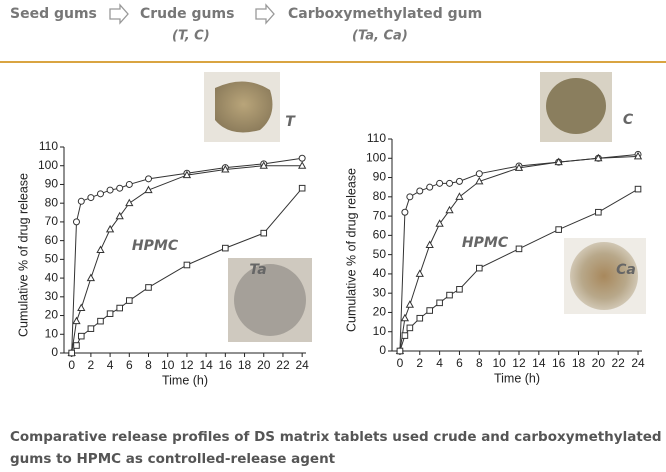  What do you see at coordinates (226, 365) in the screenshot?
I see `x-tick-label: 16` at bounding box center [226, 365].